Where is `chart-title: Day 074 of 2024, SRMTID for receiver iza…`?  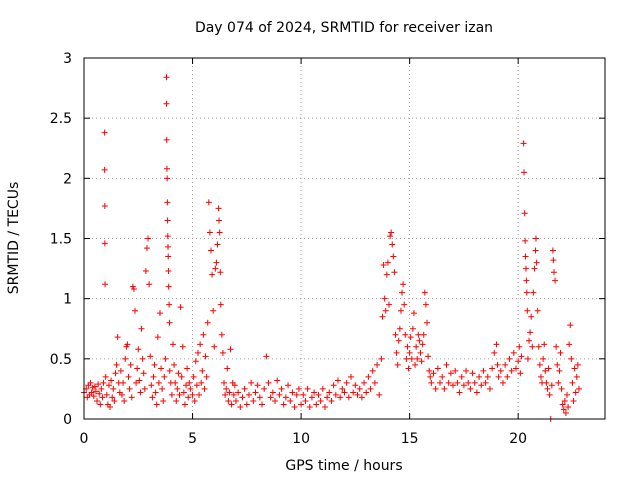
chart-title: Day 074 of 2024, SRMTID for receiver iza… is located at coordinates (344, 28).